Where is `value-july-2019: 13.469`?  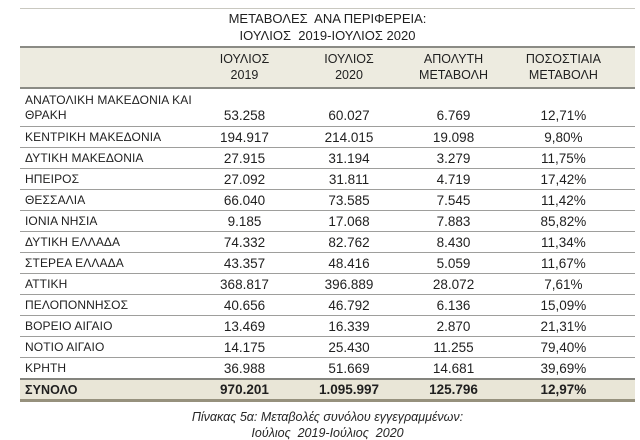 value-july-2019: 13.469 is located at coordinates (244, 326).